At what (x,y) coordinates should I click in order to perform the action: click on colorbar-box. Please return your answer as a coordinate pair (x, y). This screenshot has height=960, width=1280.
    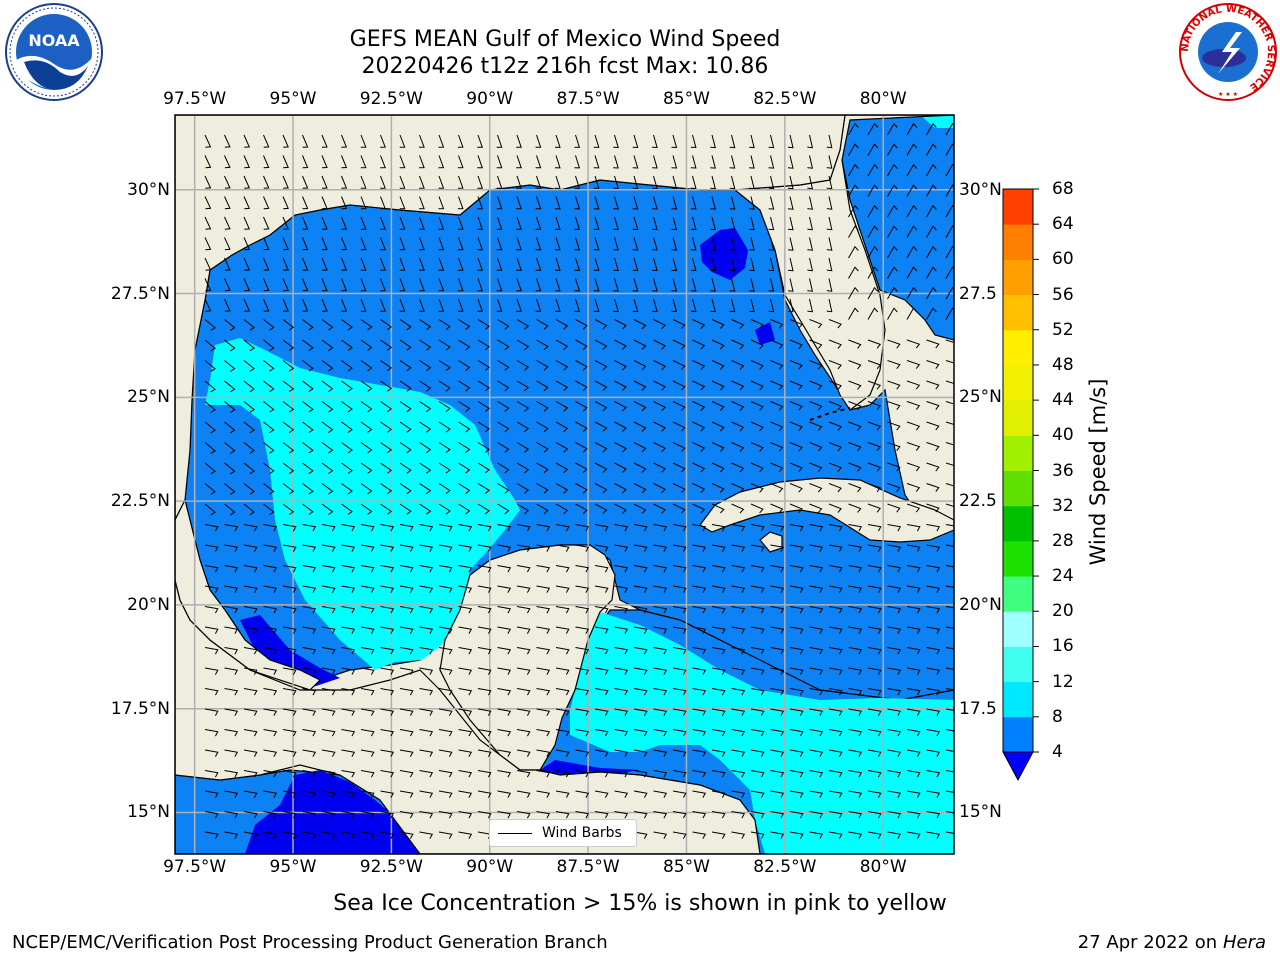
    Looking at the image, I should click on (1018, 558).